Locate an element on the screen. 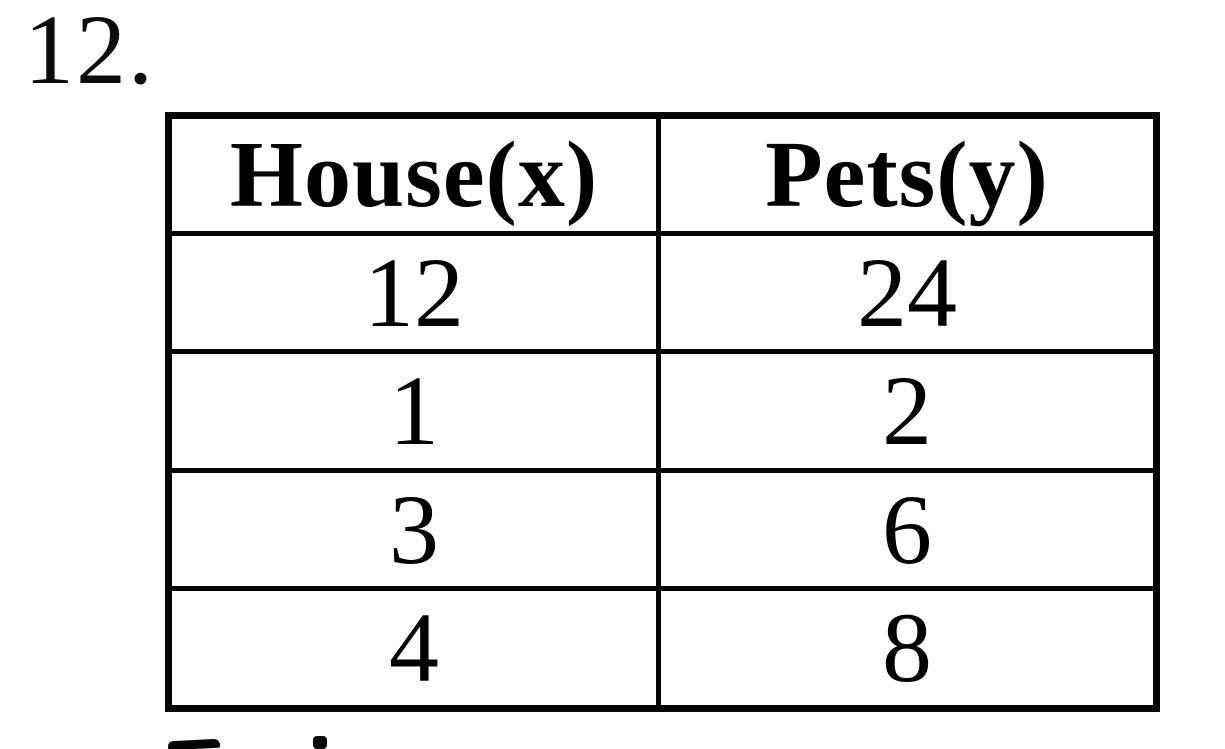 This screenshot has width=1225, height=749. table-cell-pets: 2 is located at coordinates (907, 411).